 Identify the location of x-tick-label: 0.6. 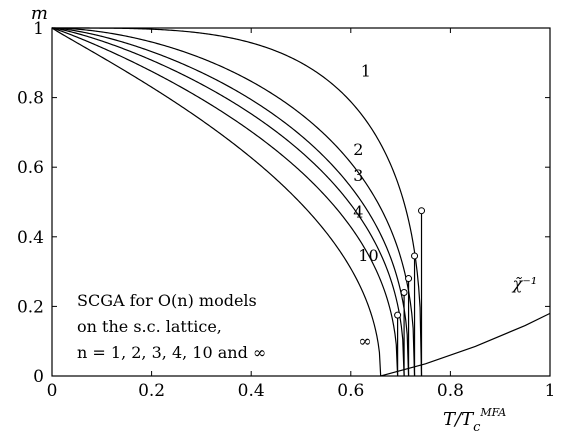
(350, 391).